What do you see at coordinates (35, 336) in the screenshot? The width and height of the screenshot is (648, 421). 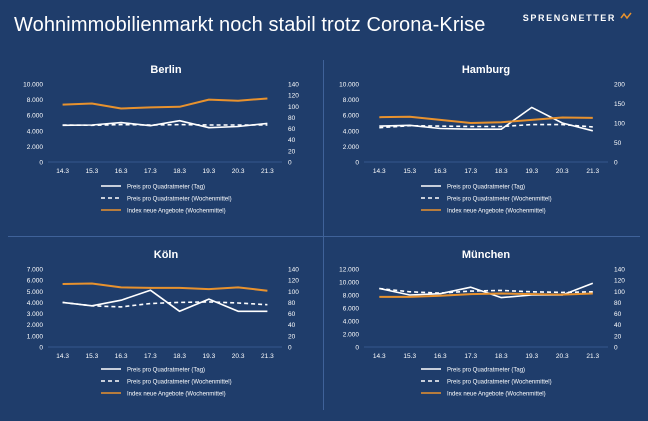 I see `y-left-tick-label: 1.000` at bounding box center [35, 336].